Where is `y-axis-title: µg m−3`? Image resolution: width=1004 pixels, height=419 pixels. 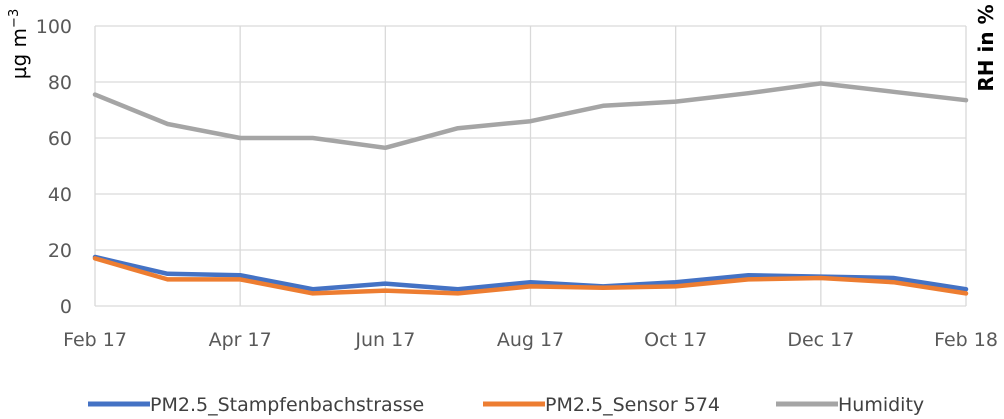
y-axis-title: µg m−3 is located at coordinates (19, 44).